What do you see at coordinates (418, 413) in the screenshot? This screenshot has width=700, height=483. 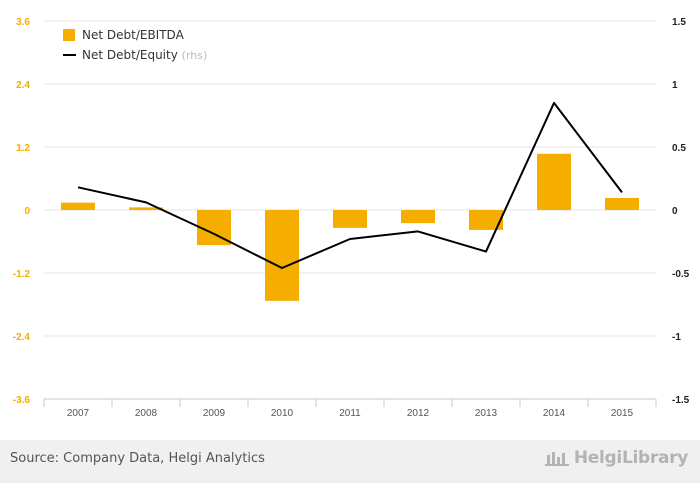 I see `x-tick-label: 2012` at bounding box center [418, 413].